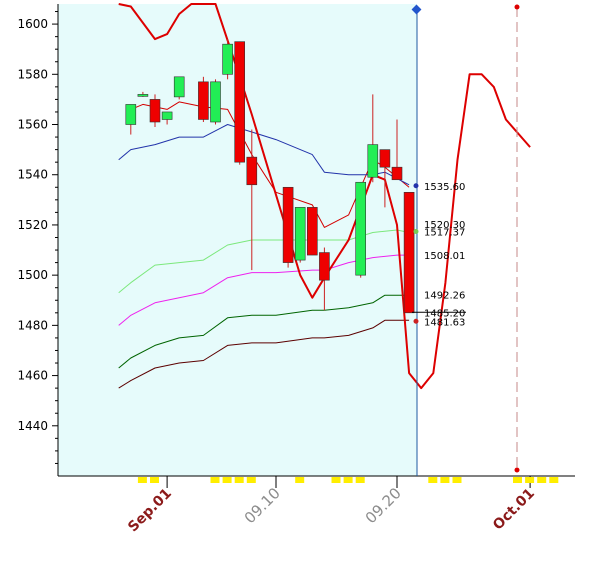  I want to click on value-label: 1517.37, so click(444, 233).